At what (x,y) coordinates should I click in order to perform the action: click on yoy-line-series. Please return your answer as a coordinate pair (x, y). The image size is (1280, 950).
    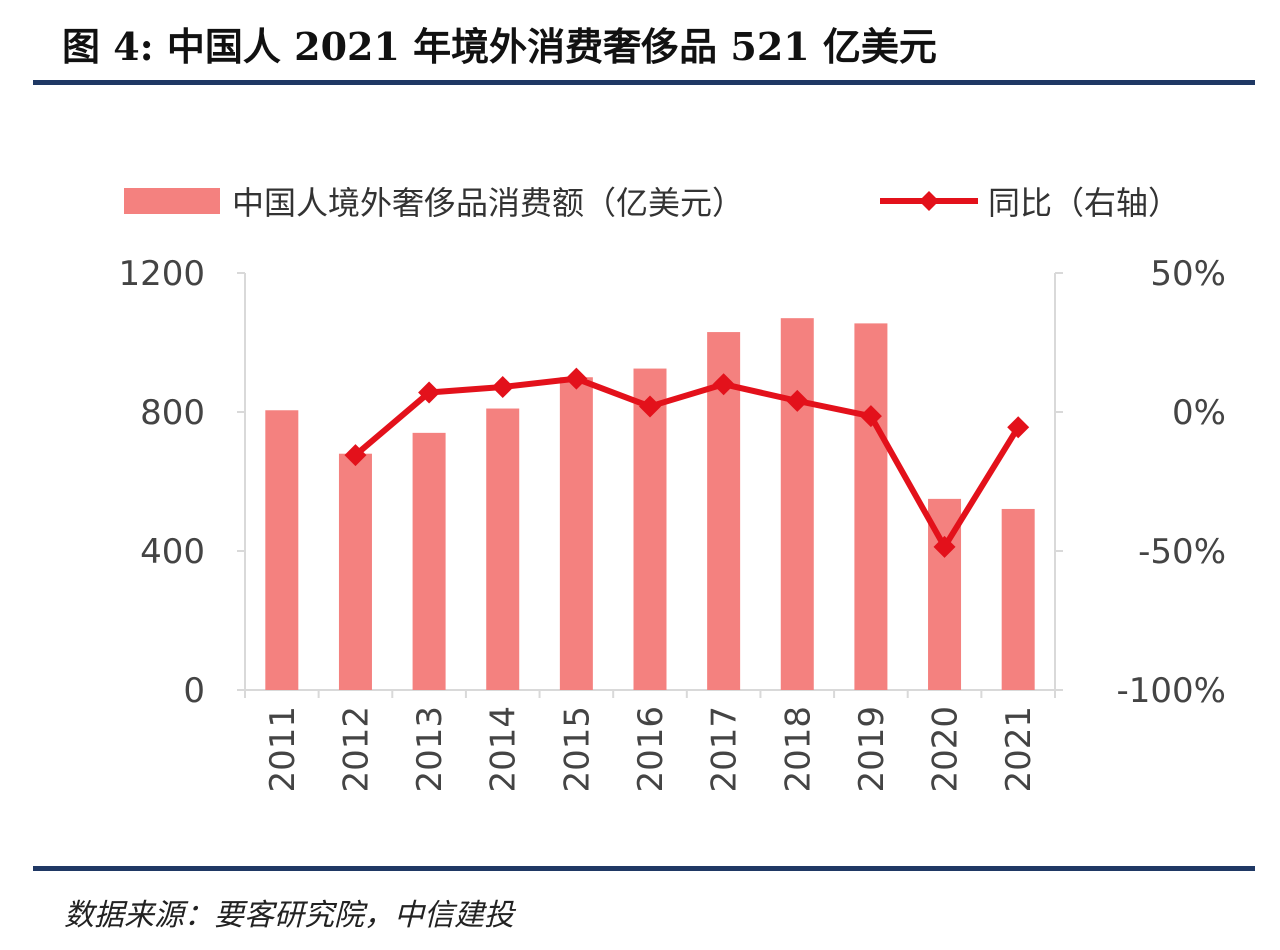
    Looking at the image, I should click on (687, 462).